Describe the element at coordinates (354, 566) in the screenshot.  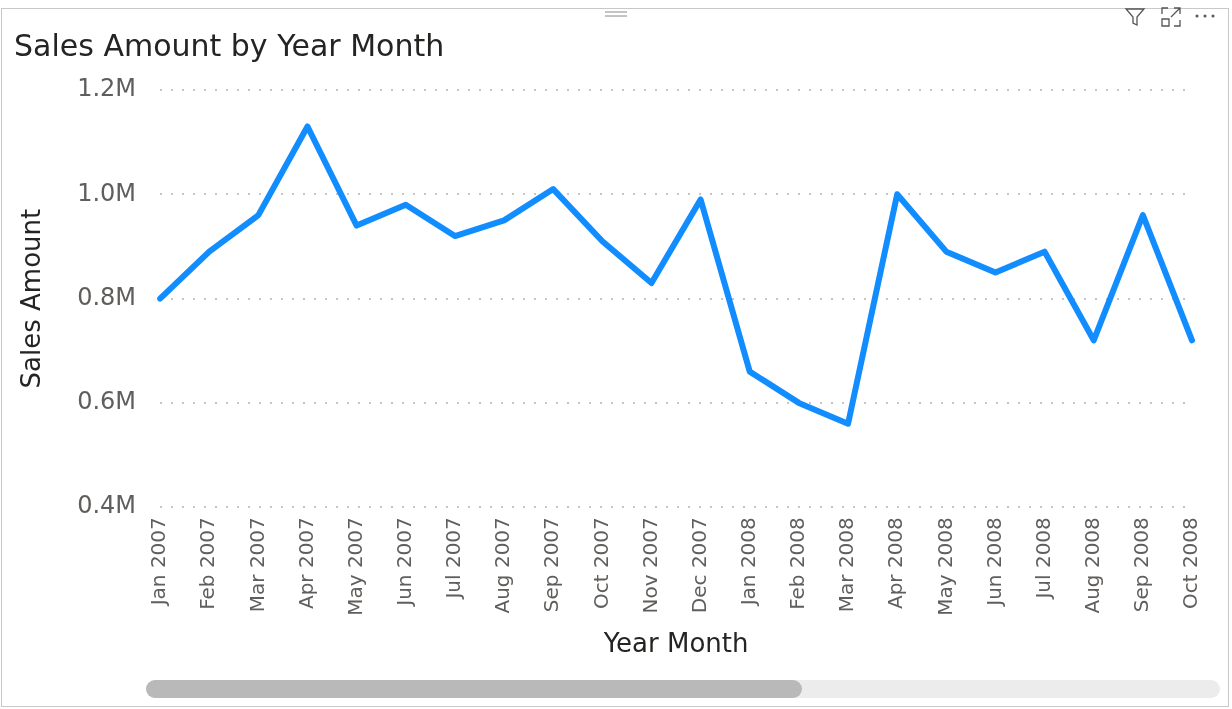
I see `x-tick-label: May 2007` at that location.